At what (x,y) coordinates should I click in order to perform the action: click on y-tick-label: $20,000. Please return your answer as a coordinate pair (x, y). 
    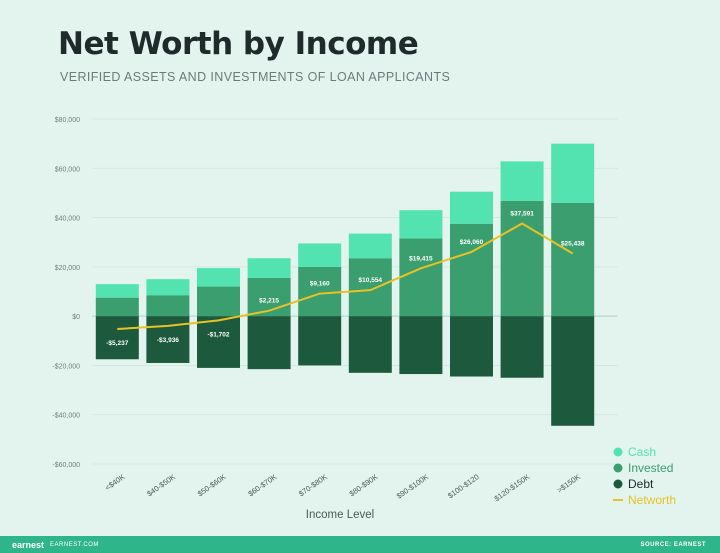
    Looking at the image, I should click on (67, 268).